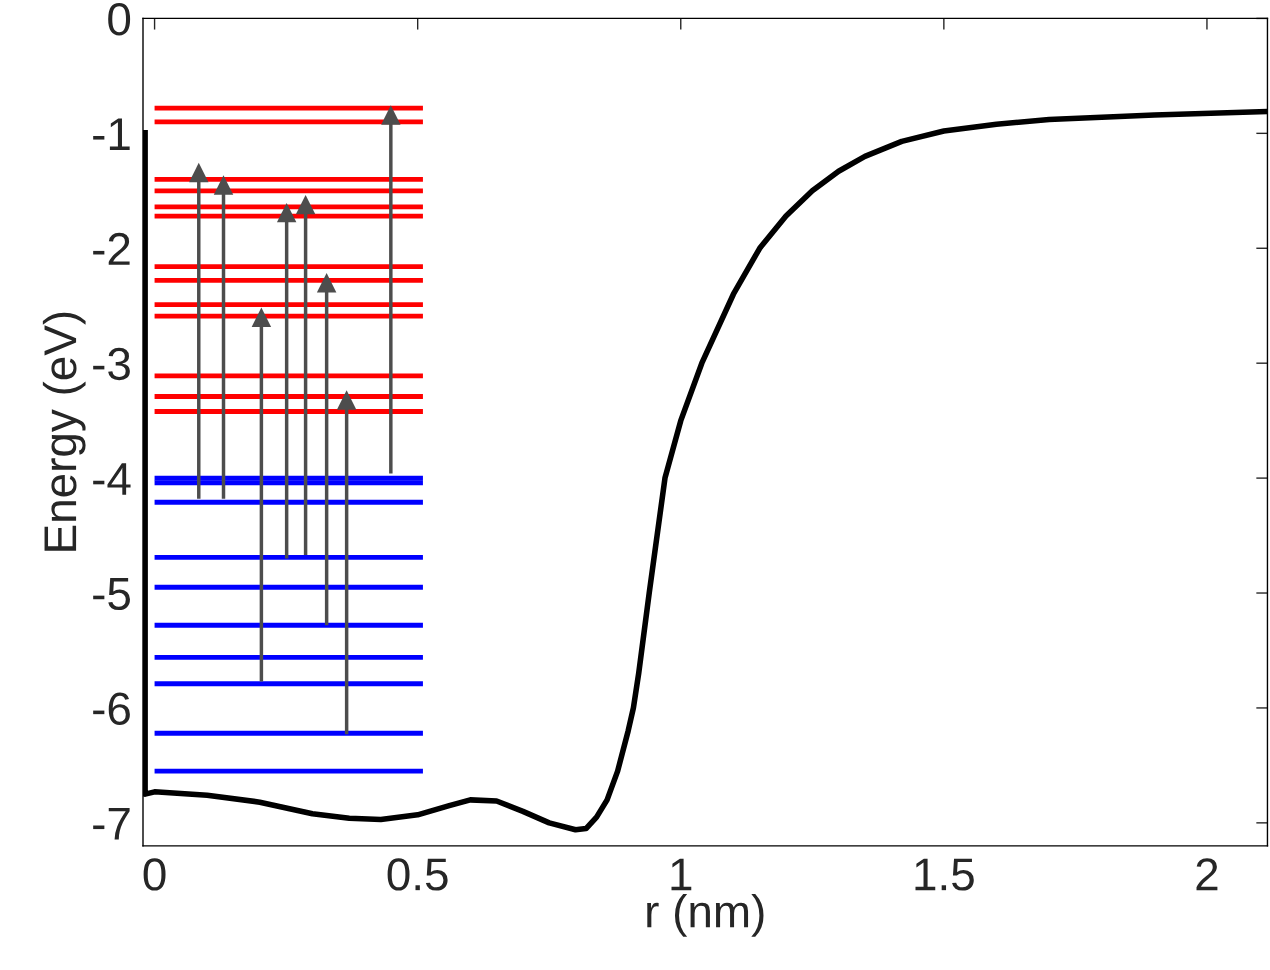  Describe the element at coordinates (111, 594) in the screenshot. I see `y-tick-label: -5` at that location.